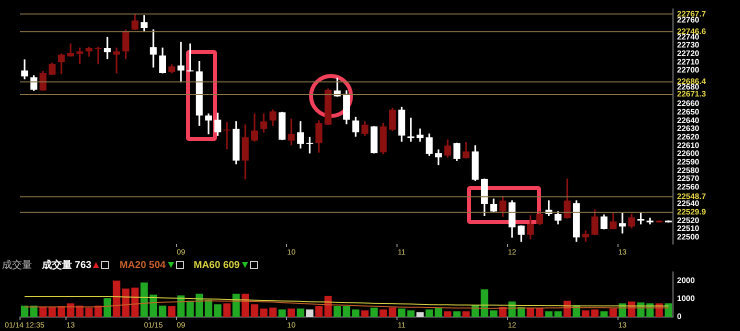 The height and width of the screenshot is (331, 740). What do you see at coordinates (691, 94) in the screenshot?
I see `ref-line-label: 22671.3` at bounding box center [691, 94].